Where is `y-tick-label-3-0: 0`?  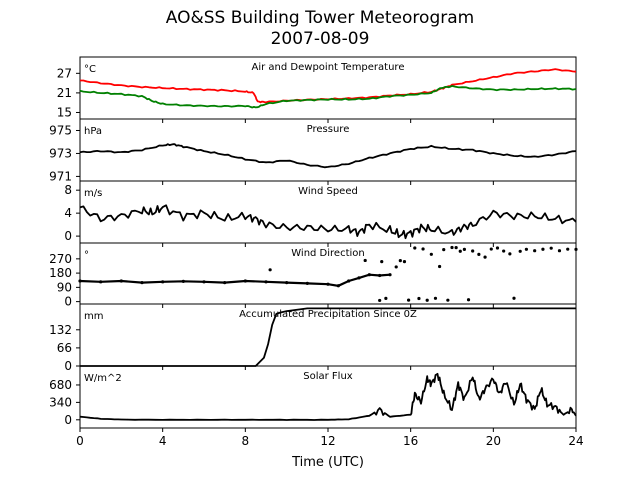 y-tick-label-3-0: 0 is located at coordinates (68, 302).